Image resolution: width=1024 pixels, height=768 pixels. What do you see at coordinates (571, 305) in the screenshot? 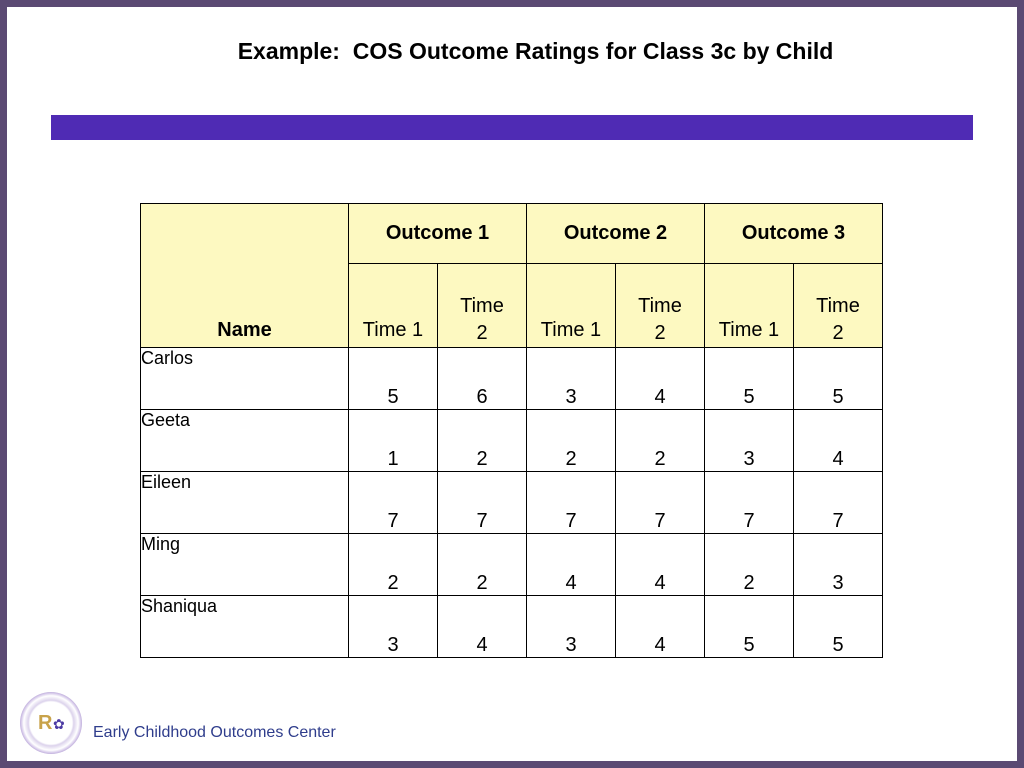
I see `outcome-2-time-1-header: Time 1` at bounding box center [571, 305].